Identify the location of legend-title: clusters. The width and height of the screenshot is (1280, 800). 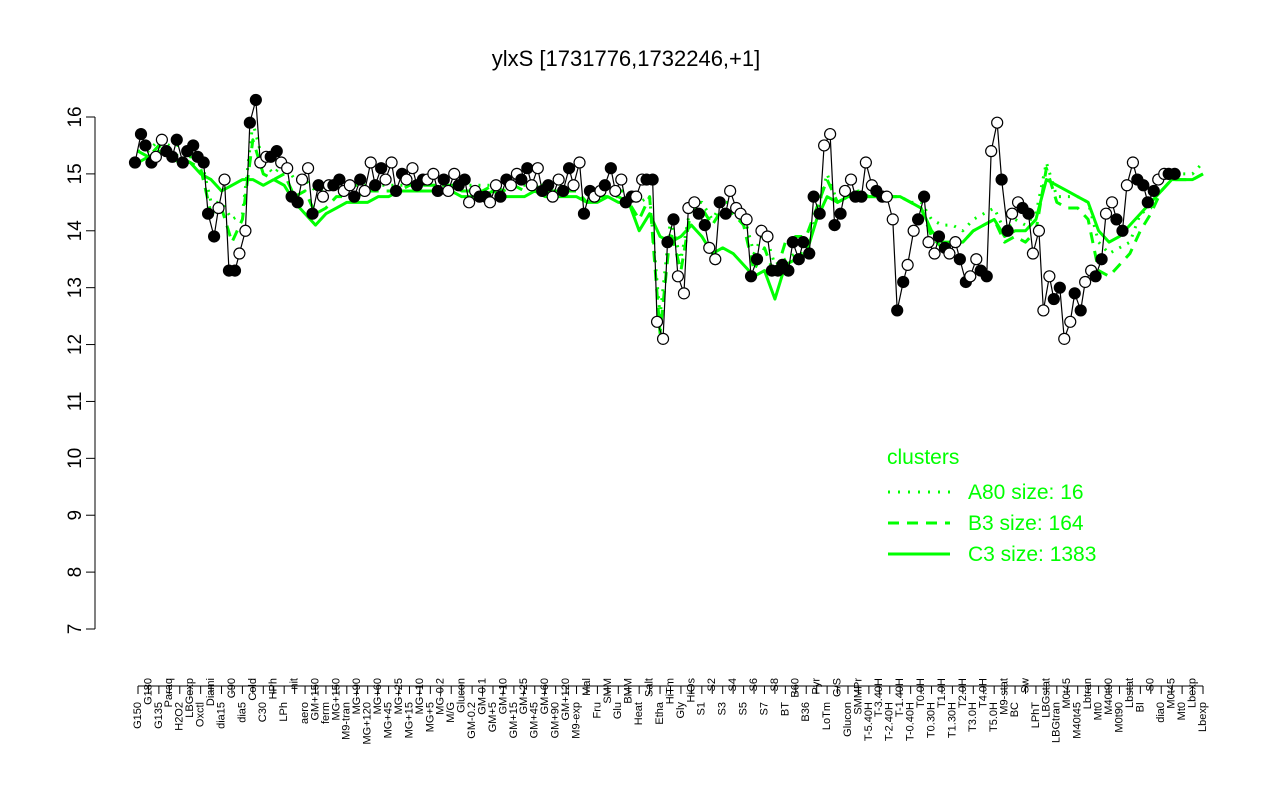
(923, 457).